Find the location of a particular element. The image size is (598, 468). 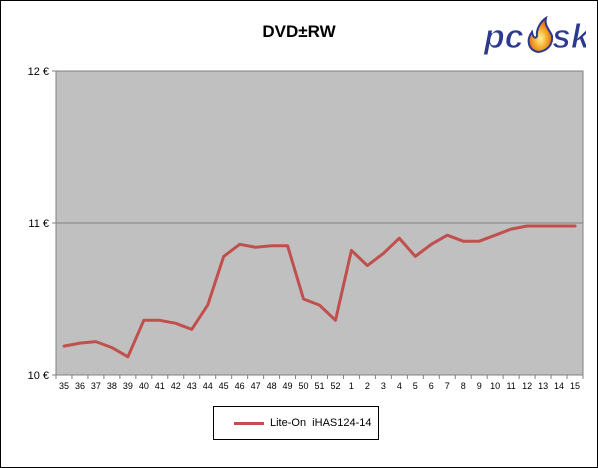

svg-text: pc is located at coordinates (503, 37).